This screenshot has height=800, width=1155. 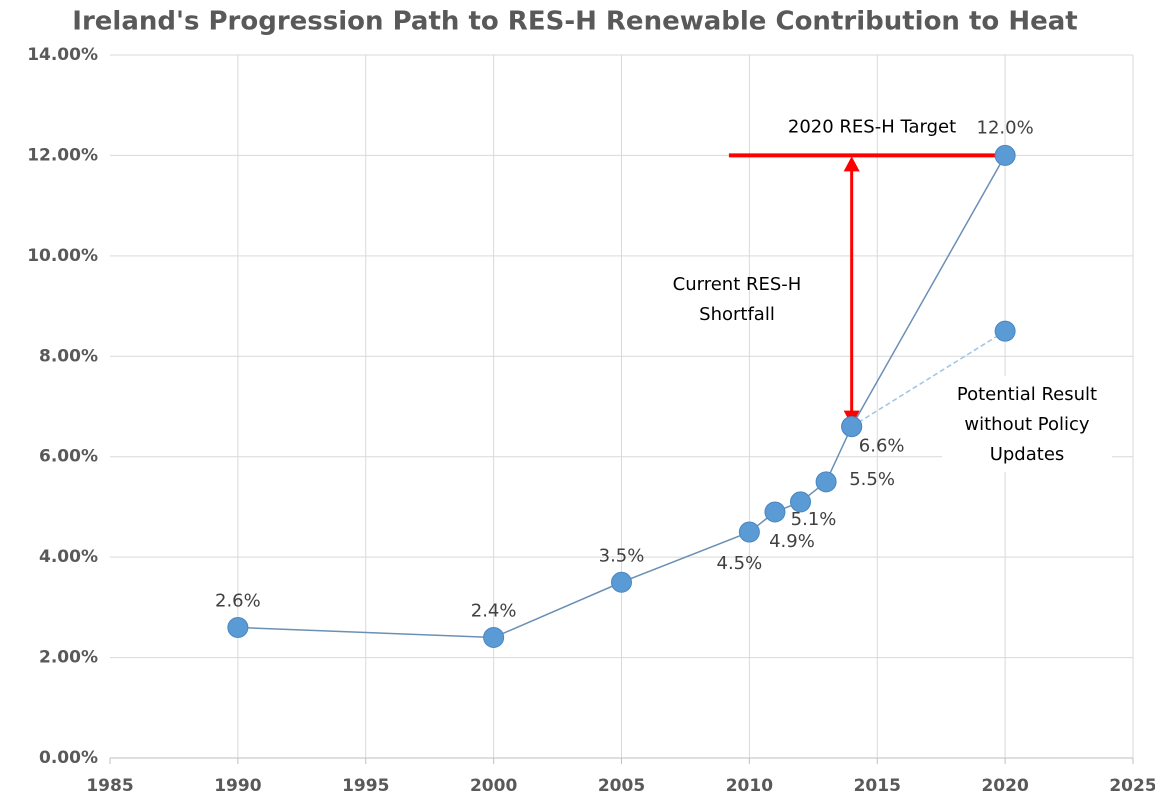 What do you see at coordinates (68, 457) in the screenshot?
I see `y-tick-label: 6.00%` at bounding box center [68, 457].